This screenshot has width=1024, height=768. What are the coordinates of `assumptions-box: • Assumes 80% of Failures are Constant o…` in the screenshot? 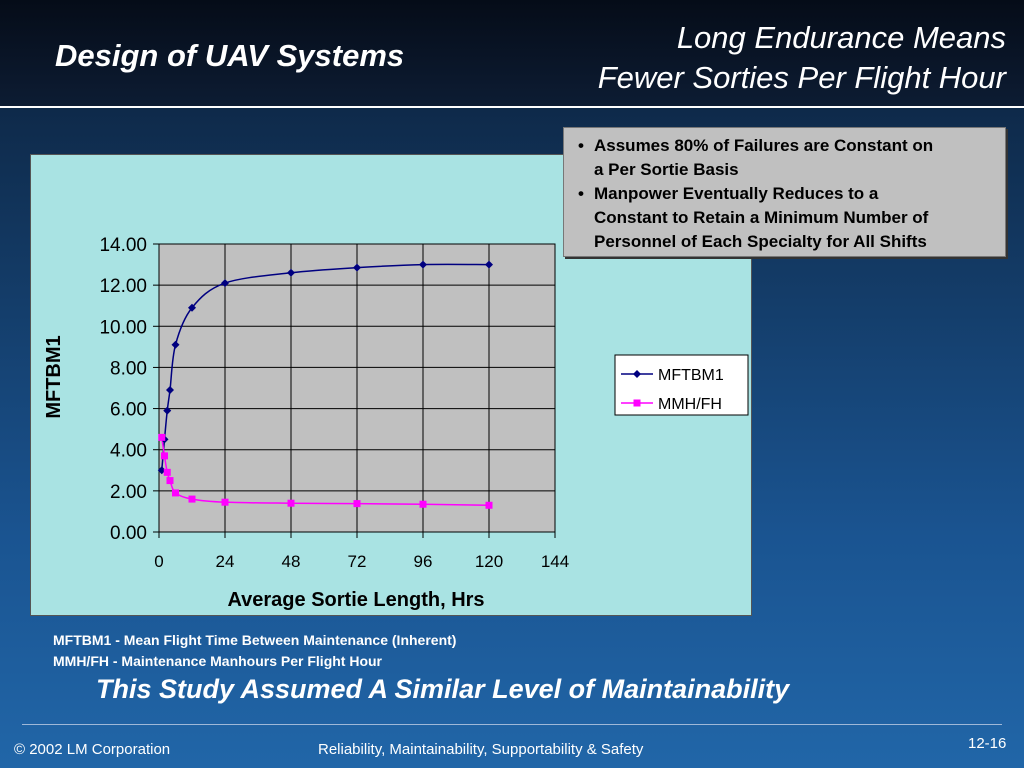 It's located at (784, 192).